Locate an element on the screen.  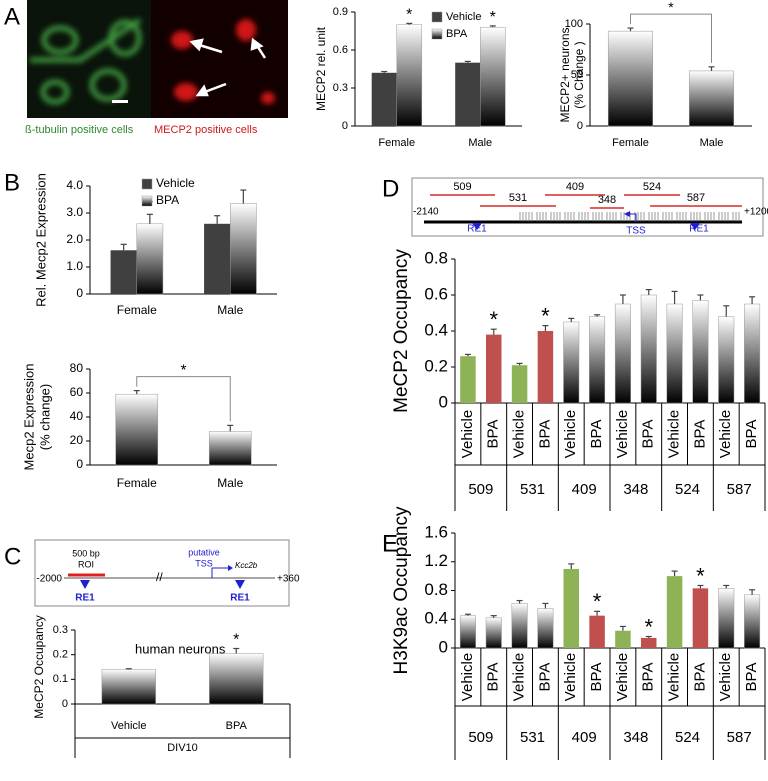
diagram-label: +360 is located at coordinates (288, 579).